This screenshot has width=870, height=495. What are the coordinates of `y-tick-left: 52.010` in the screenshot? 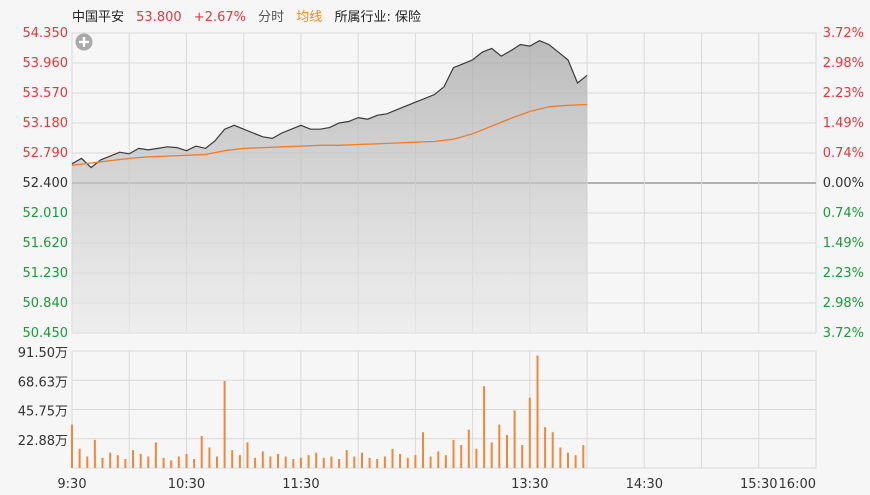 It's located at (46, 213).